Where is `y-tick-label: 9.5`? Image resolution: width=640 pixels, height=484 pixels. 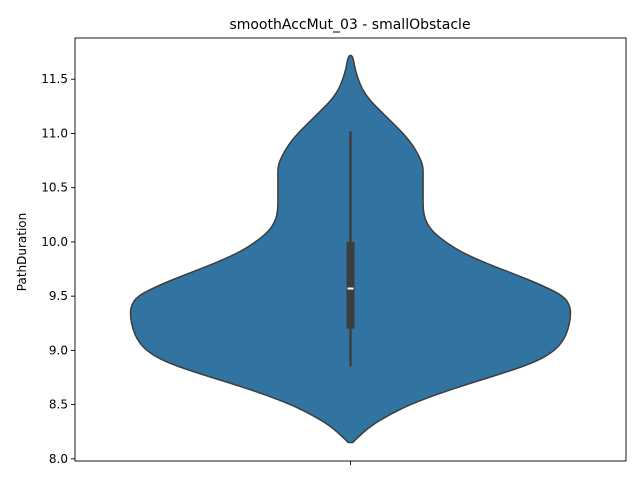
y-tick-label: 9.5 is located at coordinates (58, 296).